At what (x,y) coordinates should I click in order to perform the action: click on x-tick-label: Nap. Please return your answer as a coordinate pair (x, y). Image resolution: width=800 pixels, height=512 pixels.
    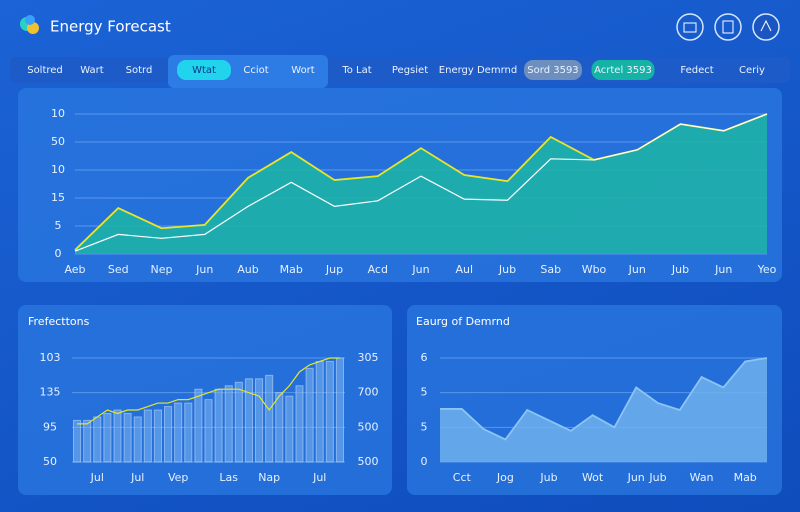
    Looking at the image, I should click on (269, 477).